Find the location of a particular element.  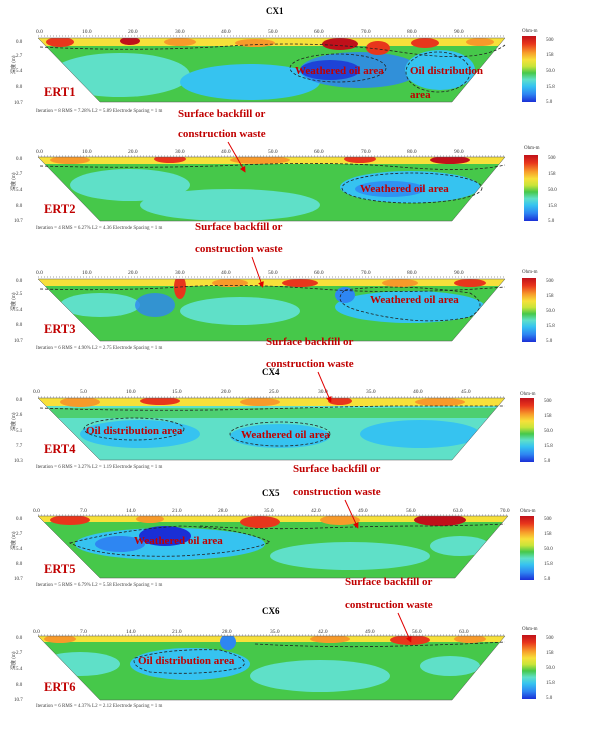

depth-axis: 0.0 2.7 5.4 8.0 10.7 深度 (m) is located at coordinates (16, 190).